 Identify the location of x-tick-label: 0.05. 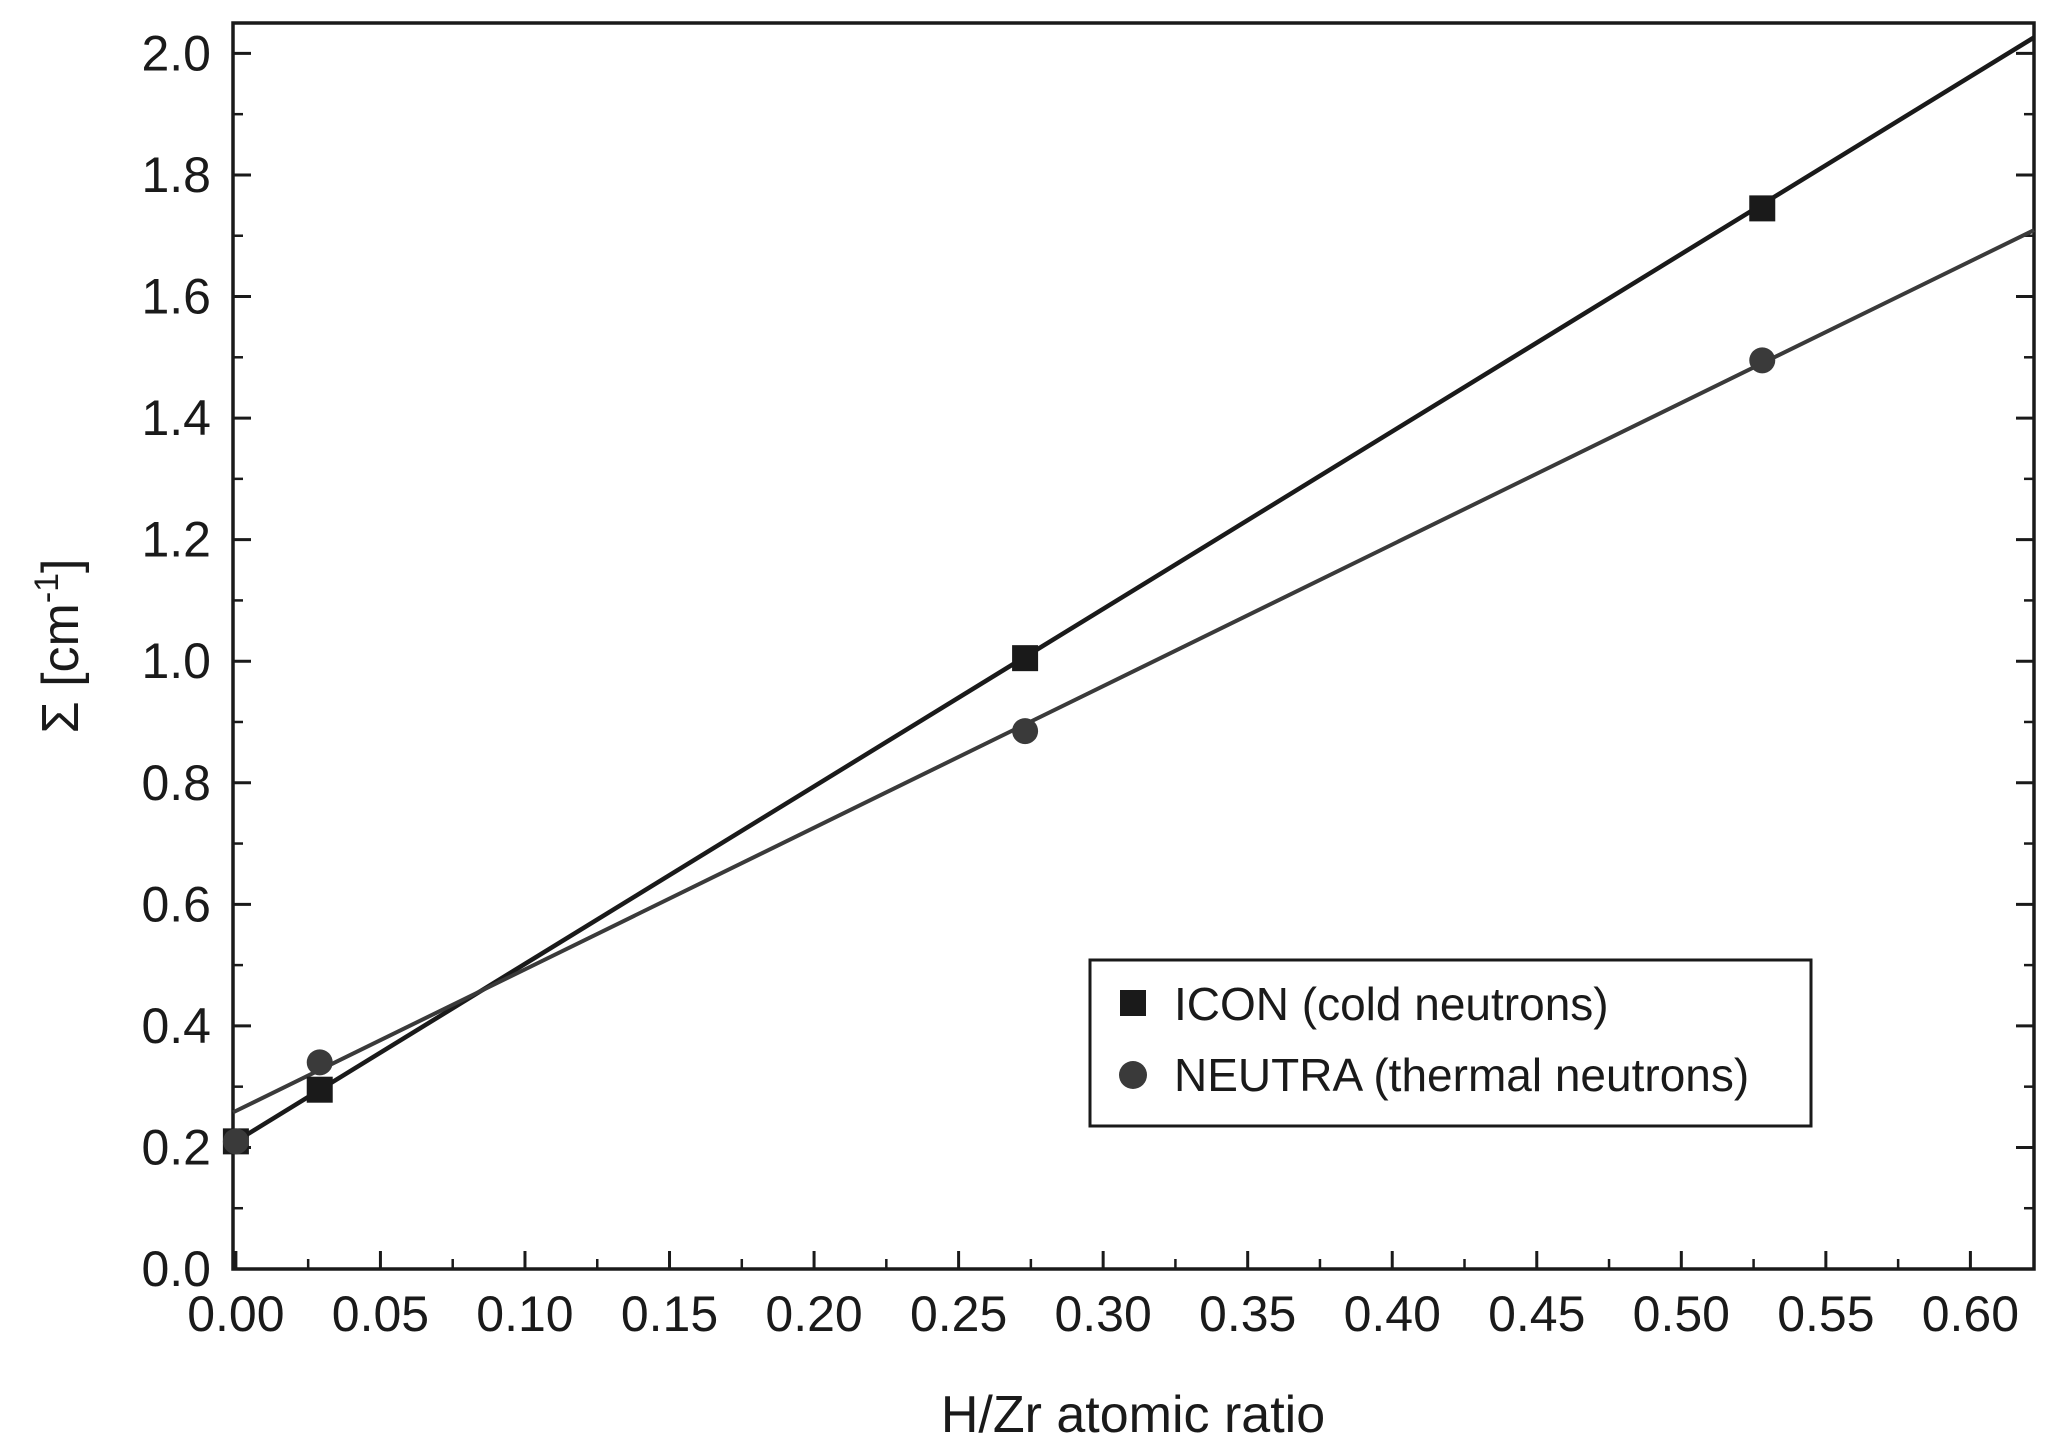
(380, 1314).